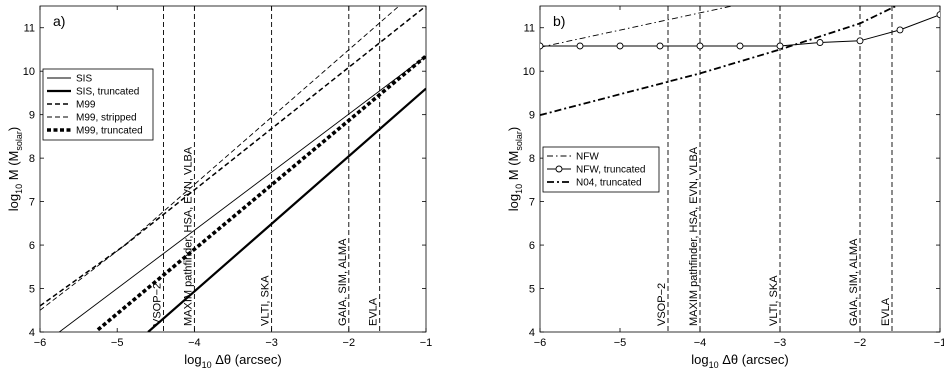 The height and width of the screenshot is (371, 944). What do you see at coordinates (107, 92) in the screenshot?
I see `legend-label: SIS, truncated` at bounding box center [107, 92].